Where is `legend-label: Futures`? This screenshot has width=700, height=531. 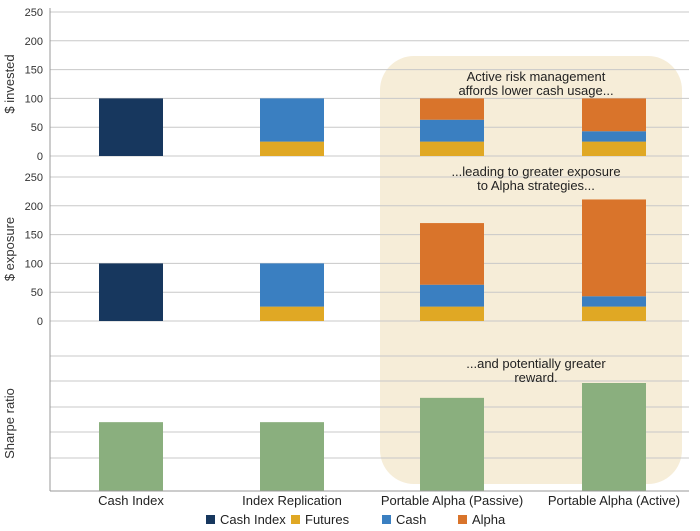 legend-label: Futures is located at coordinates (327, 519).